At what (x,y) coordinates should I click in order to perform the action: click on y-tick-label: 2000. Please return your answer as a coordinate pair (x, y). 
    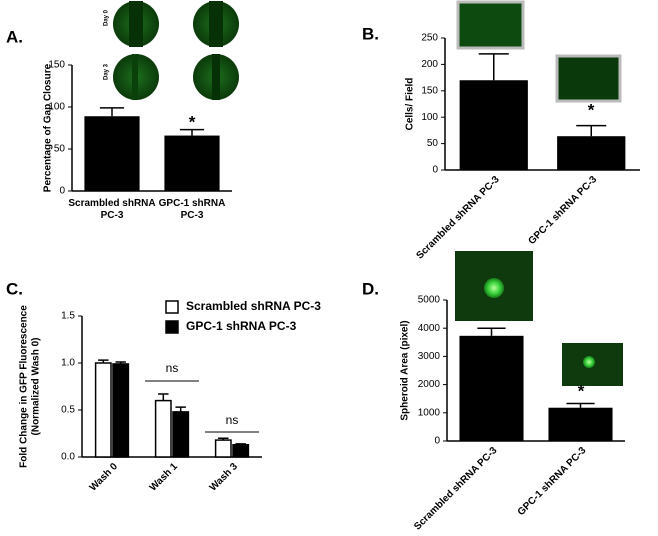
    Looking at the image, I should click on (429, 384).